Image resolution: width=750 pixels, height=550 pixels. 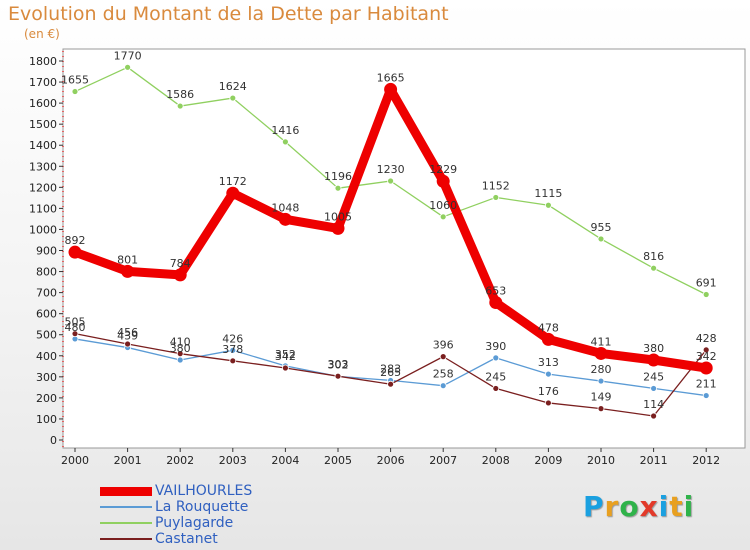 What do you see at coordinates (548, 193) in the screenshot?
I see `data-label: 1115` at bounding box center [548, 193].